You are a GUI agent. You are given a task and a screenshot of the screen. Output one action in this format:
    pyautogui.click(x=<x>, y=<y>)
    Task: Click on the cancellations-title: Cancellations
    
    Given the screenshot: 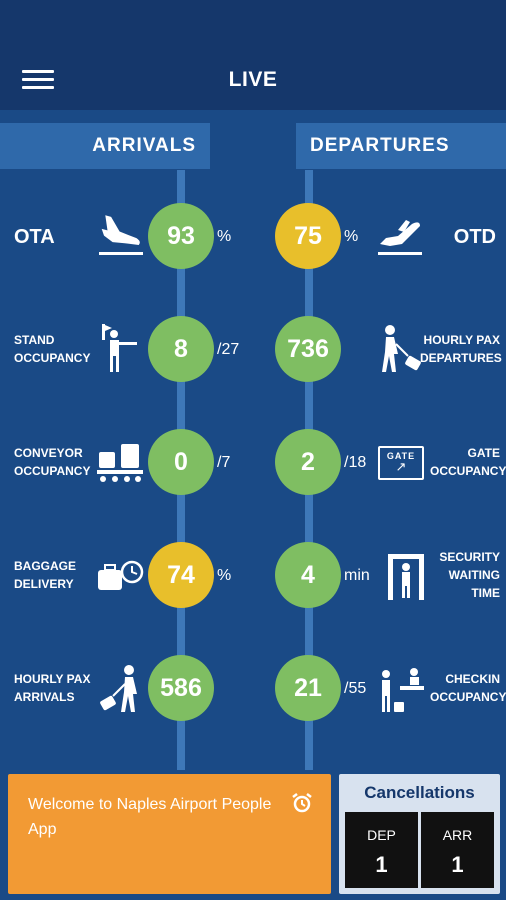 What is the action you would take?
    pyautogui.click(x=419, y=792)
    